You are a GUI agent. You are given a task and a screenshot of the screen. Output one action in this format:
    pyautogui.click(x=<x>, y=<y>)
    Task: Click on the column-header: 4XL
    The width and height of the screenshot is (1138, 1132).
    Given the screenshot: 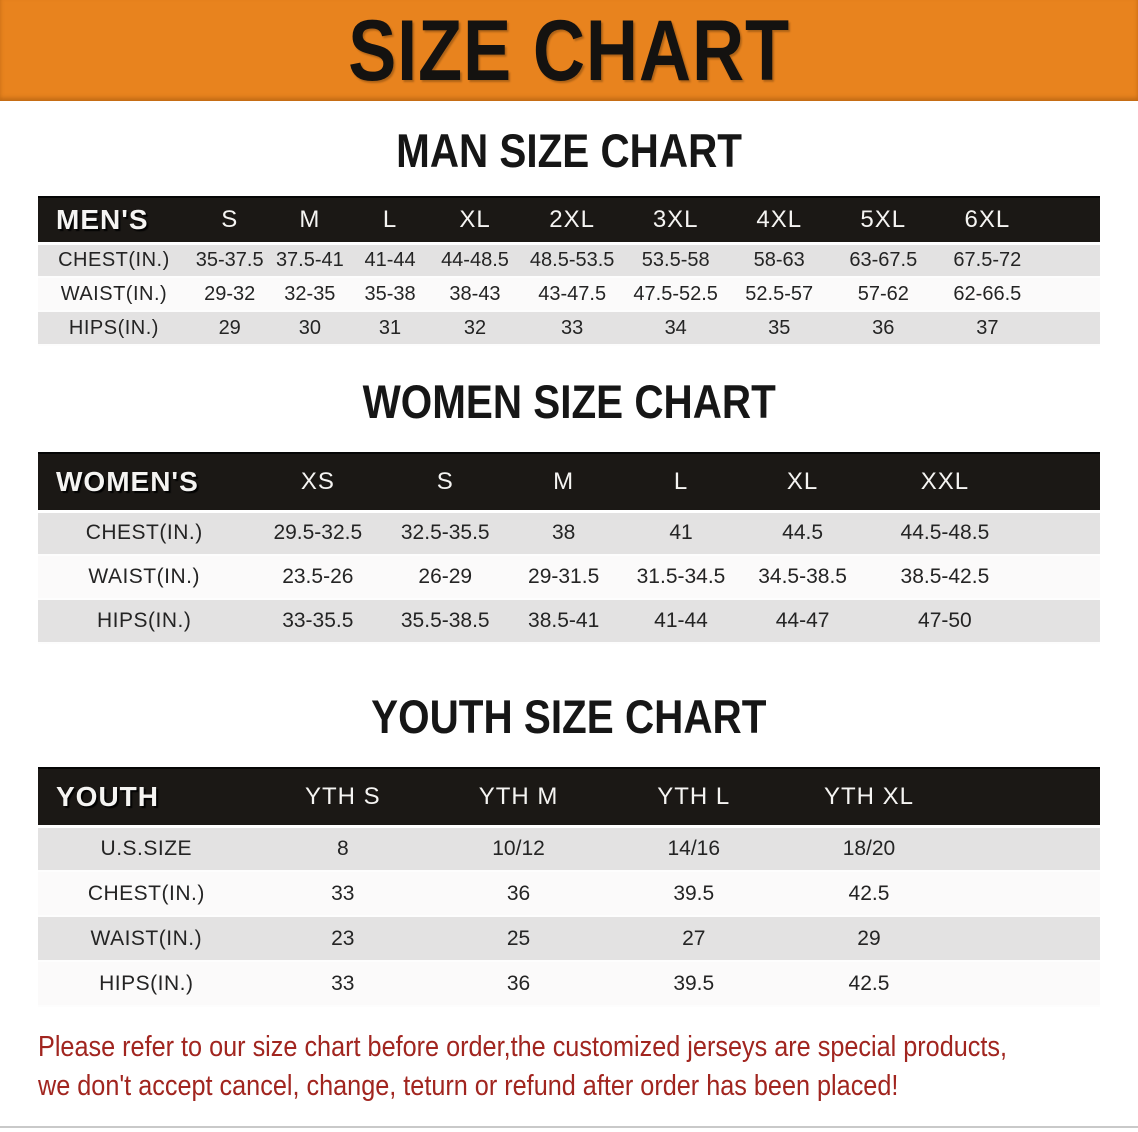 What is the action you would take?
    pyautogui.click(x=779, y=220)
    